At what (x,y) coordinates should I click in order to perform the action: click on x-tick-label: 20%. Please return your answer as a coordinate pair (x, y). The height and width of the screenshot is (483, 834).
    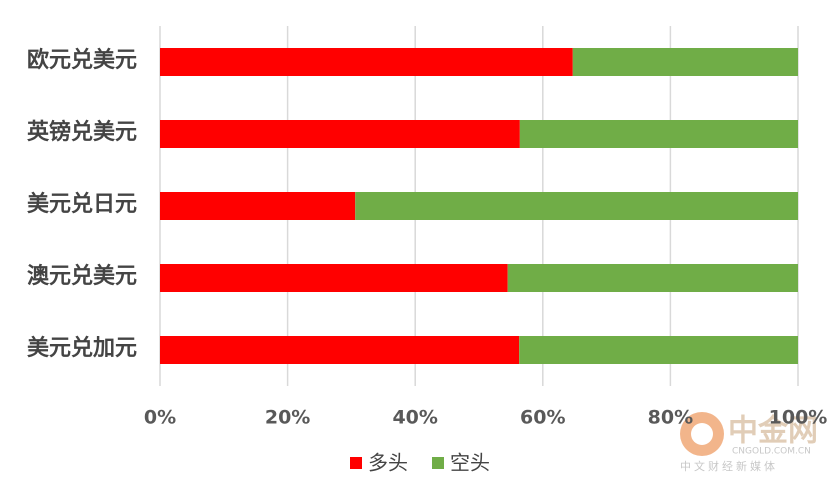
    Looking at the image, I should click on (287, 418).